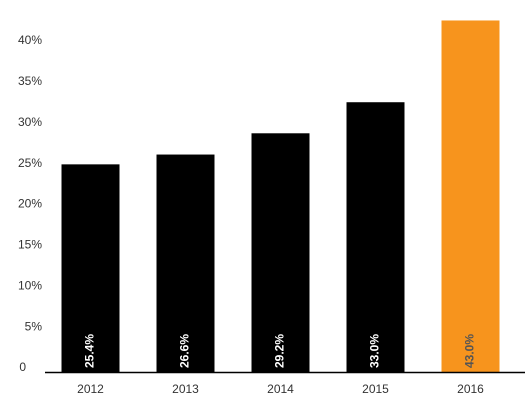  I want to click on y-tick-label: 25%, so click(30, 163).